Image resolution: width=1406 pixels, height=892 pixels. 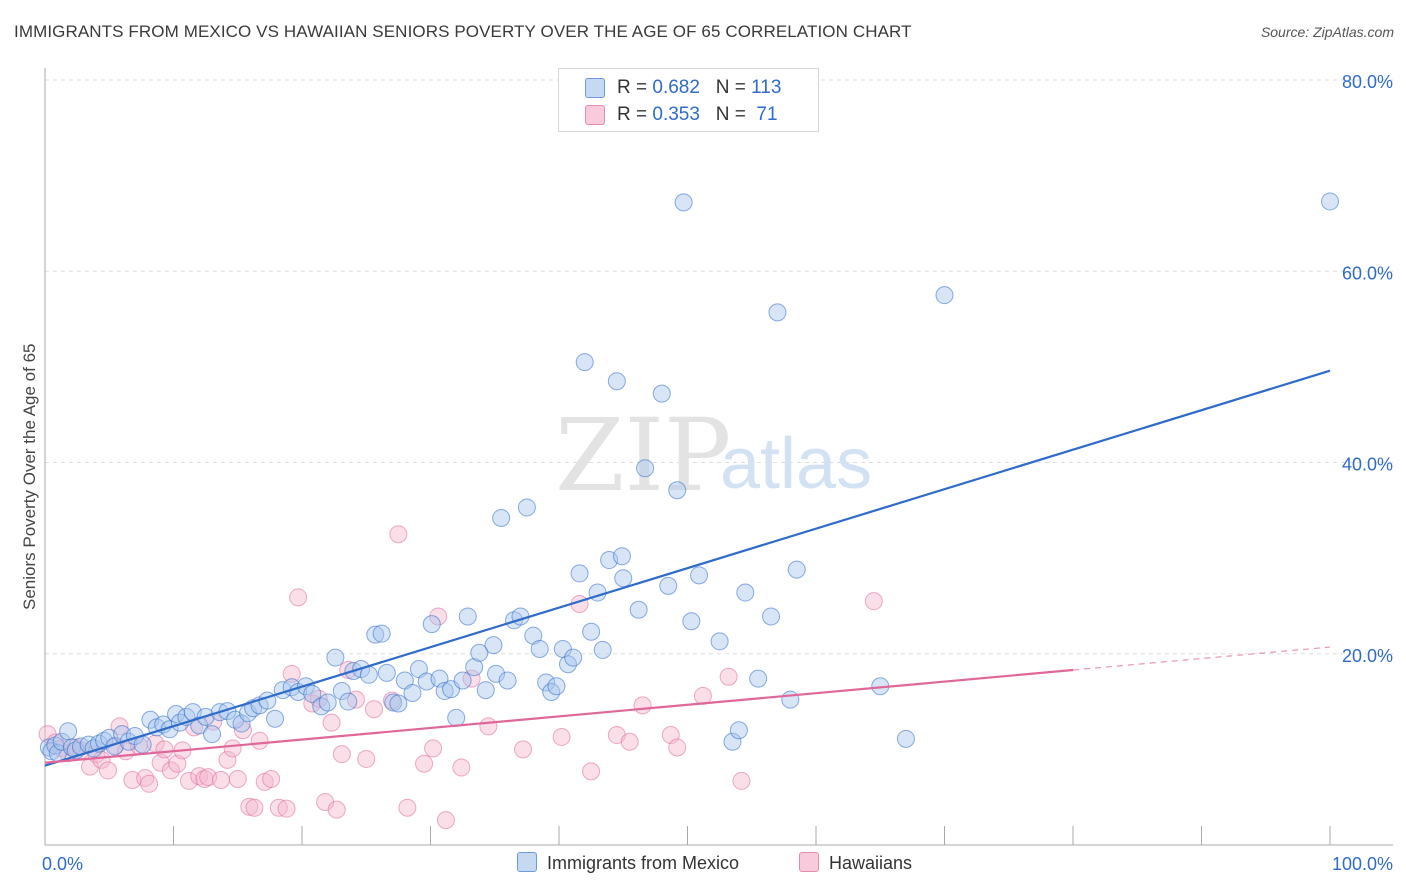 I want to click on legend-n-value-hawaiians: 71, so click(x=764, y=114).